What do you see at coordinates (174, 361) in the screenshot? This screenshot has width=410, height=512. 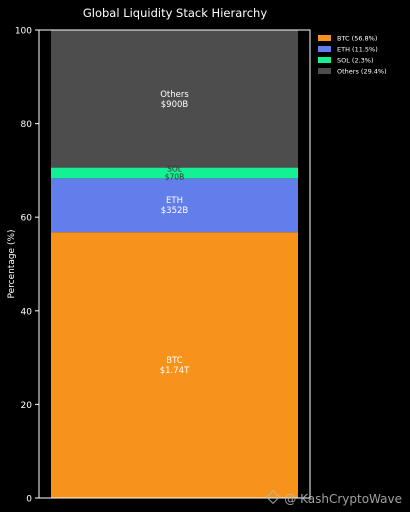 I see `segment-label-btc: BTC` at bounding box center [174, 361].